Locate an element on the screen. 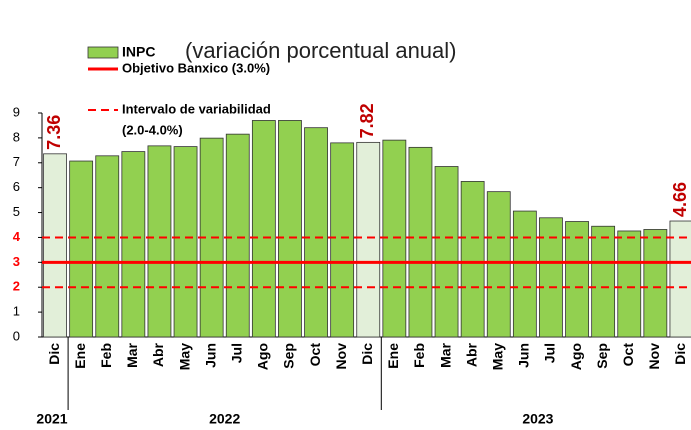 The height and width of the screenshot is (430, 691). legend-label: INPC is located at coordinates (138, 52).